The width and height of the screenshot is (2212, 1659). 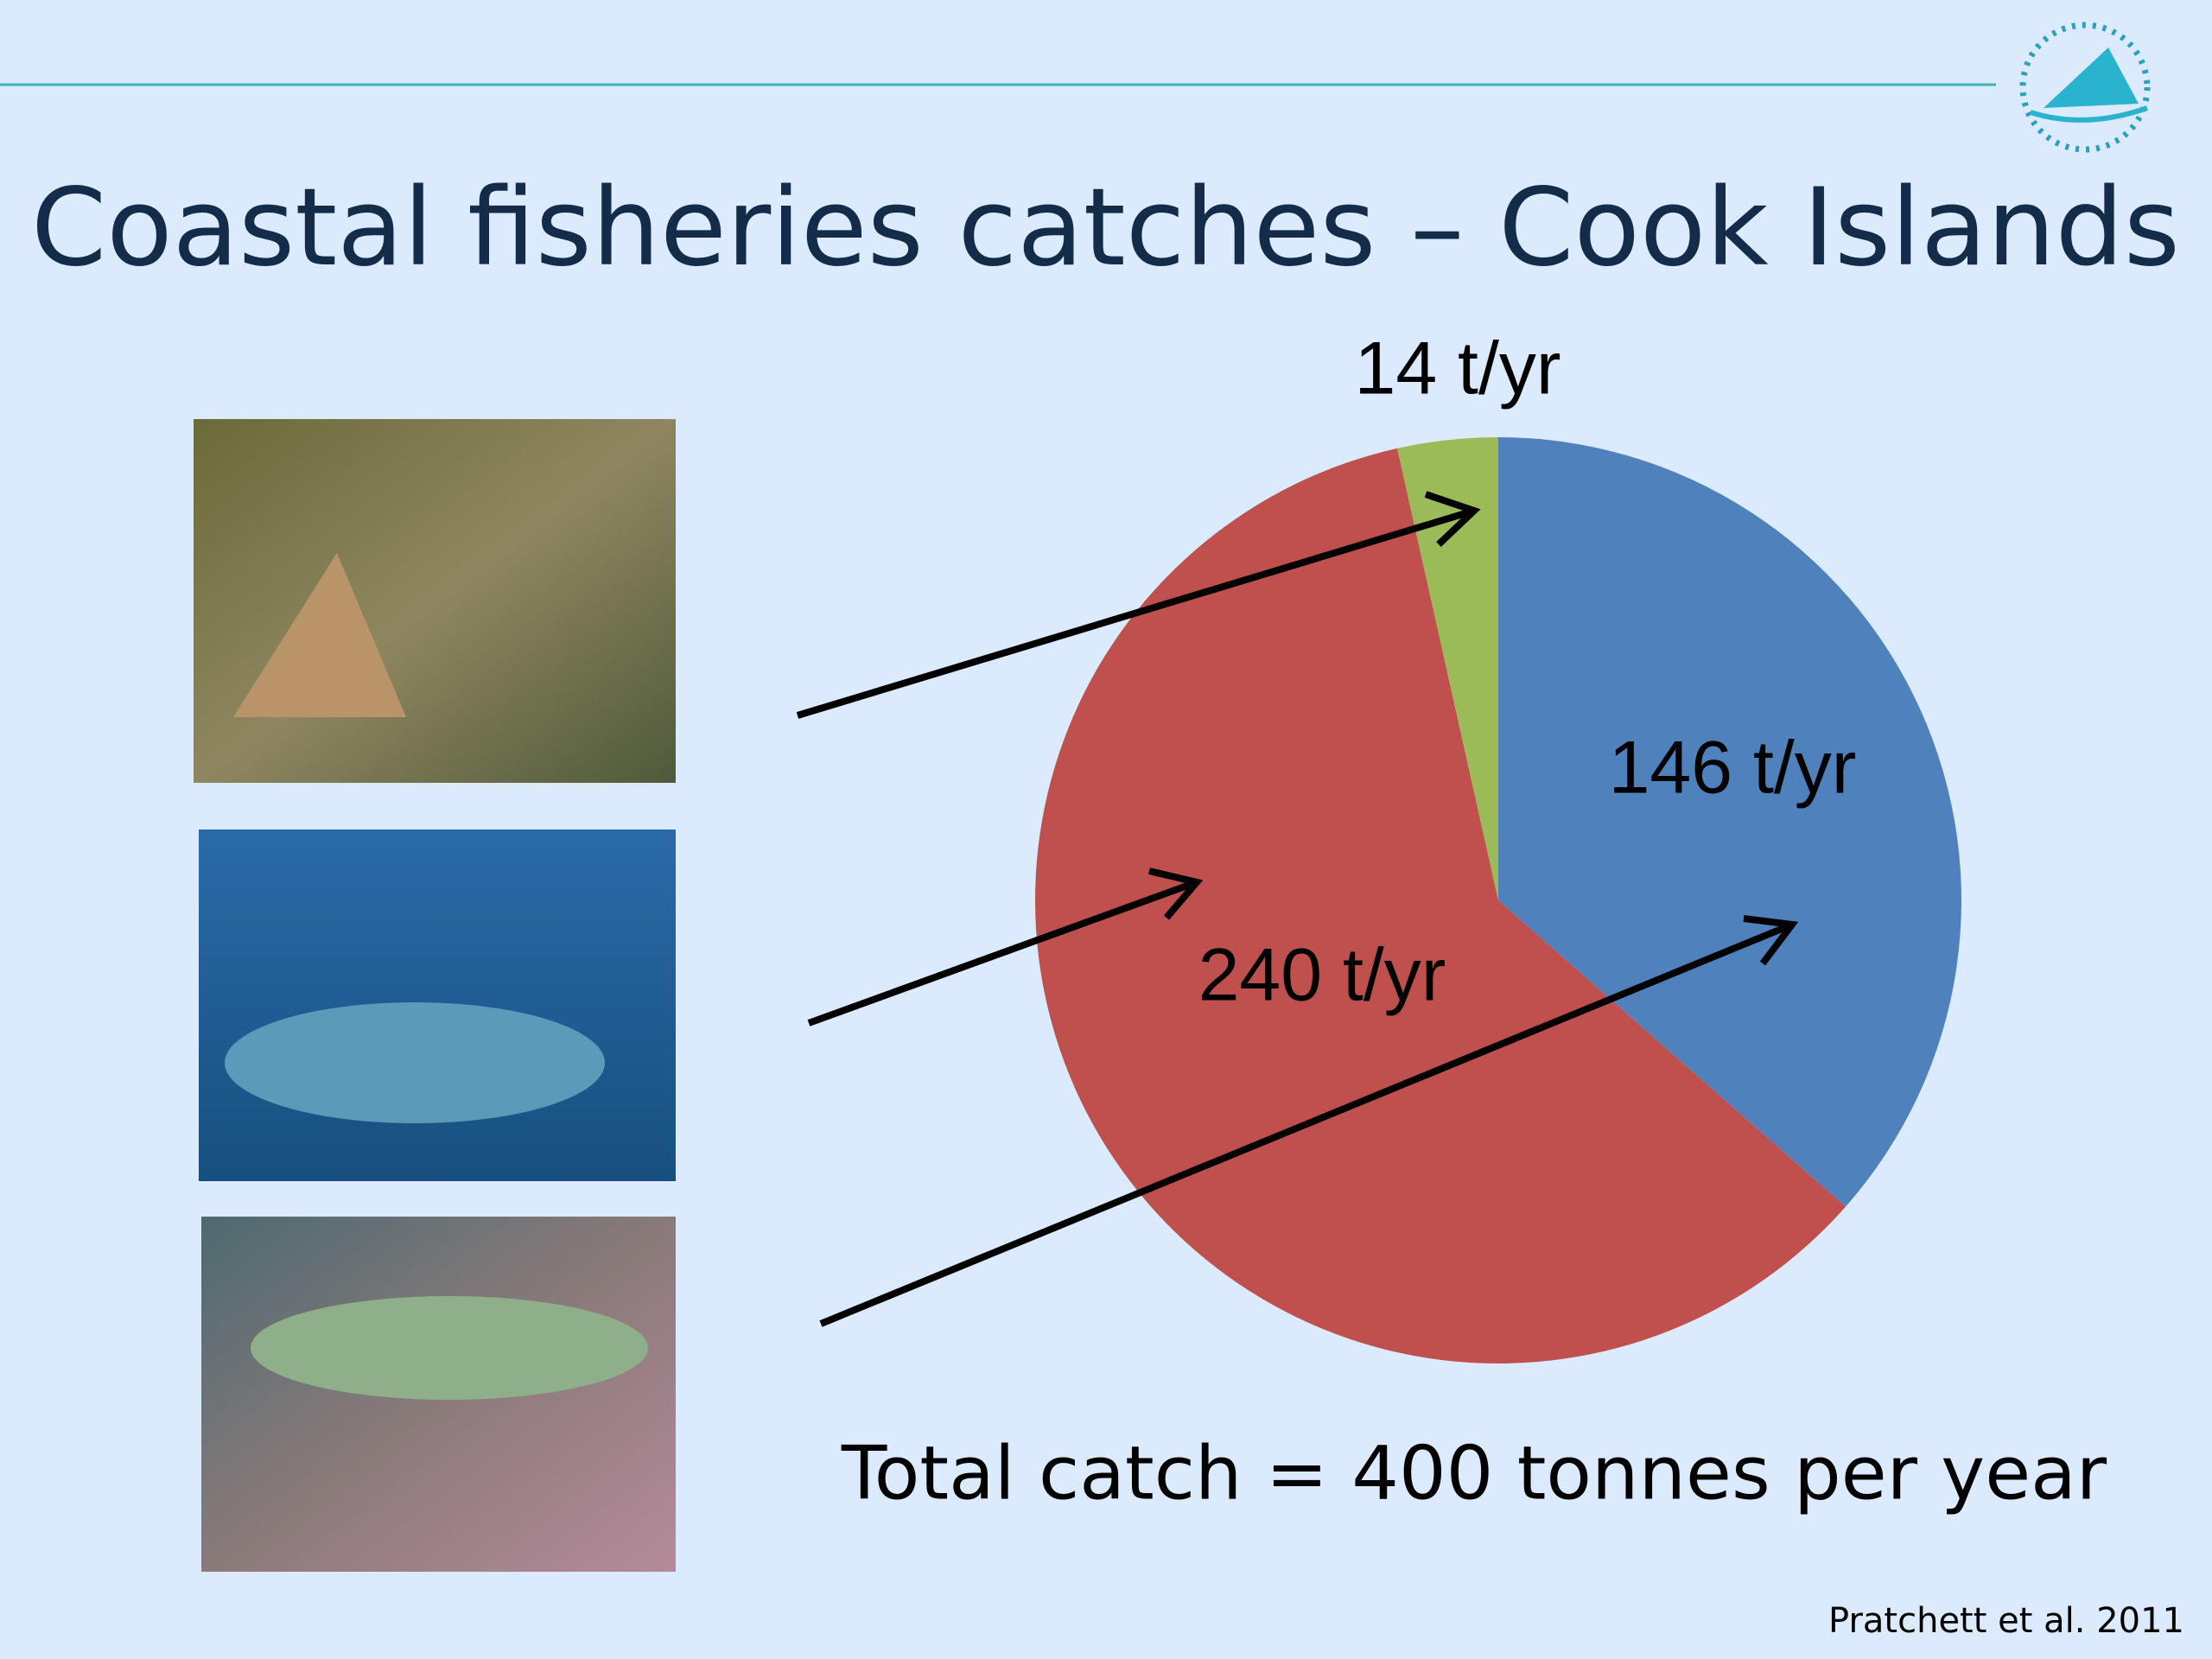 What do you see at coordinates (1474, 1473) in the screenshot?
I see `total-annotation: Total catch = 400 tonnes per year` at bounding box center [1474, 1473].